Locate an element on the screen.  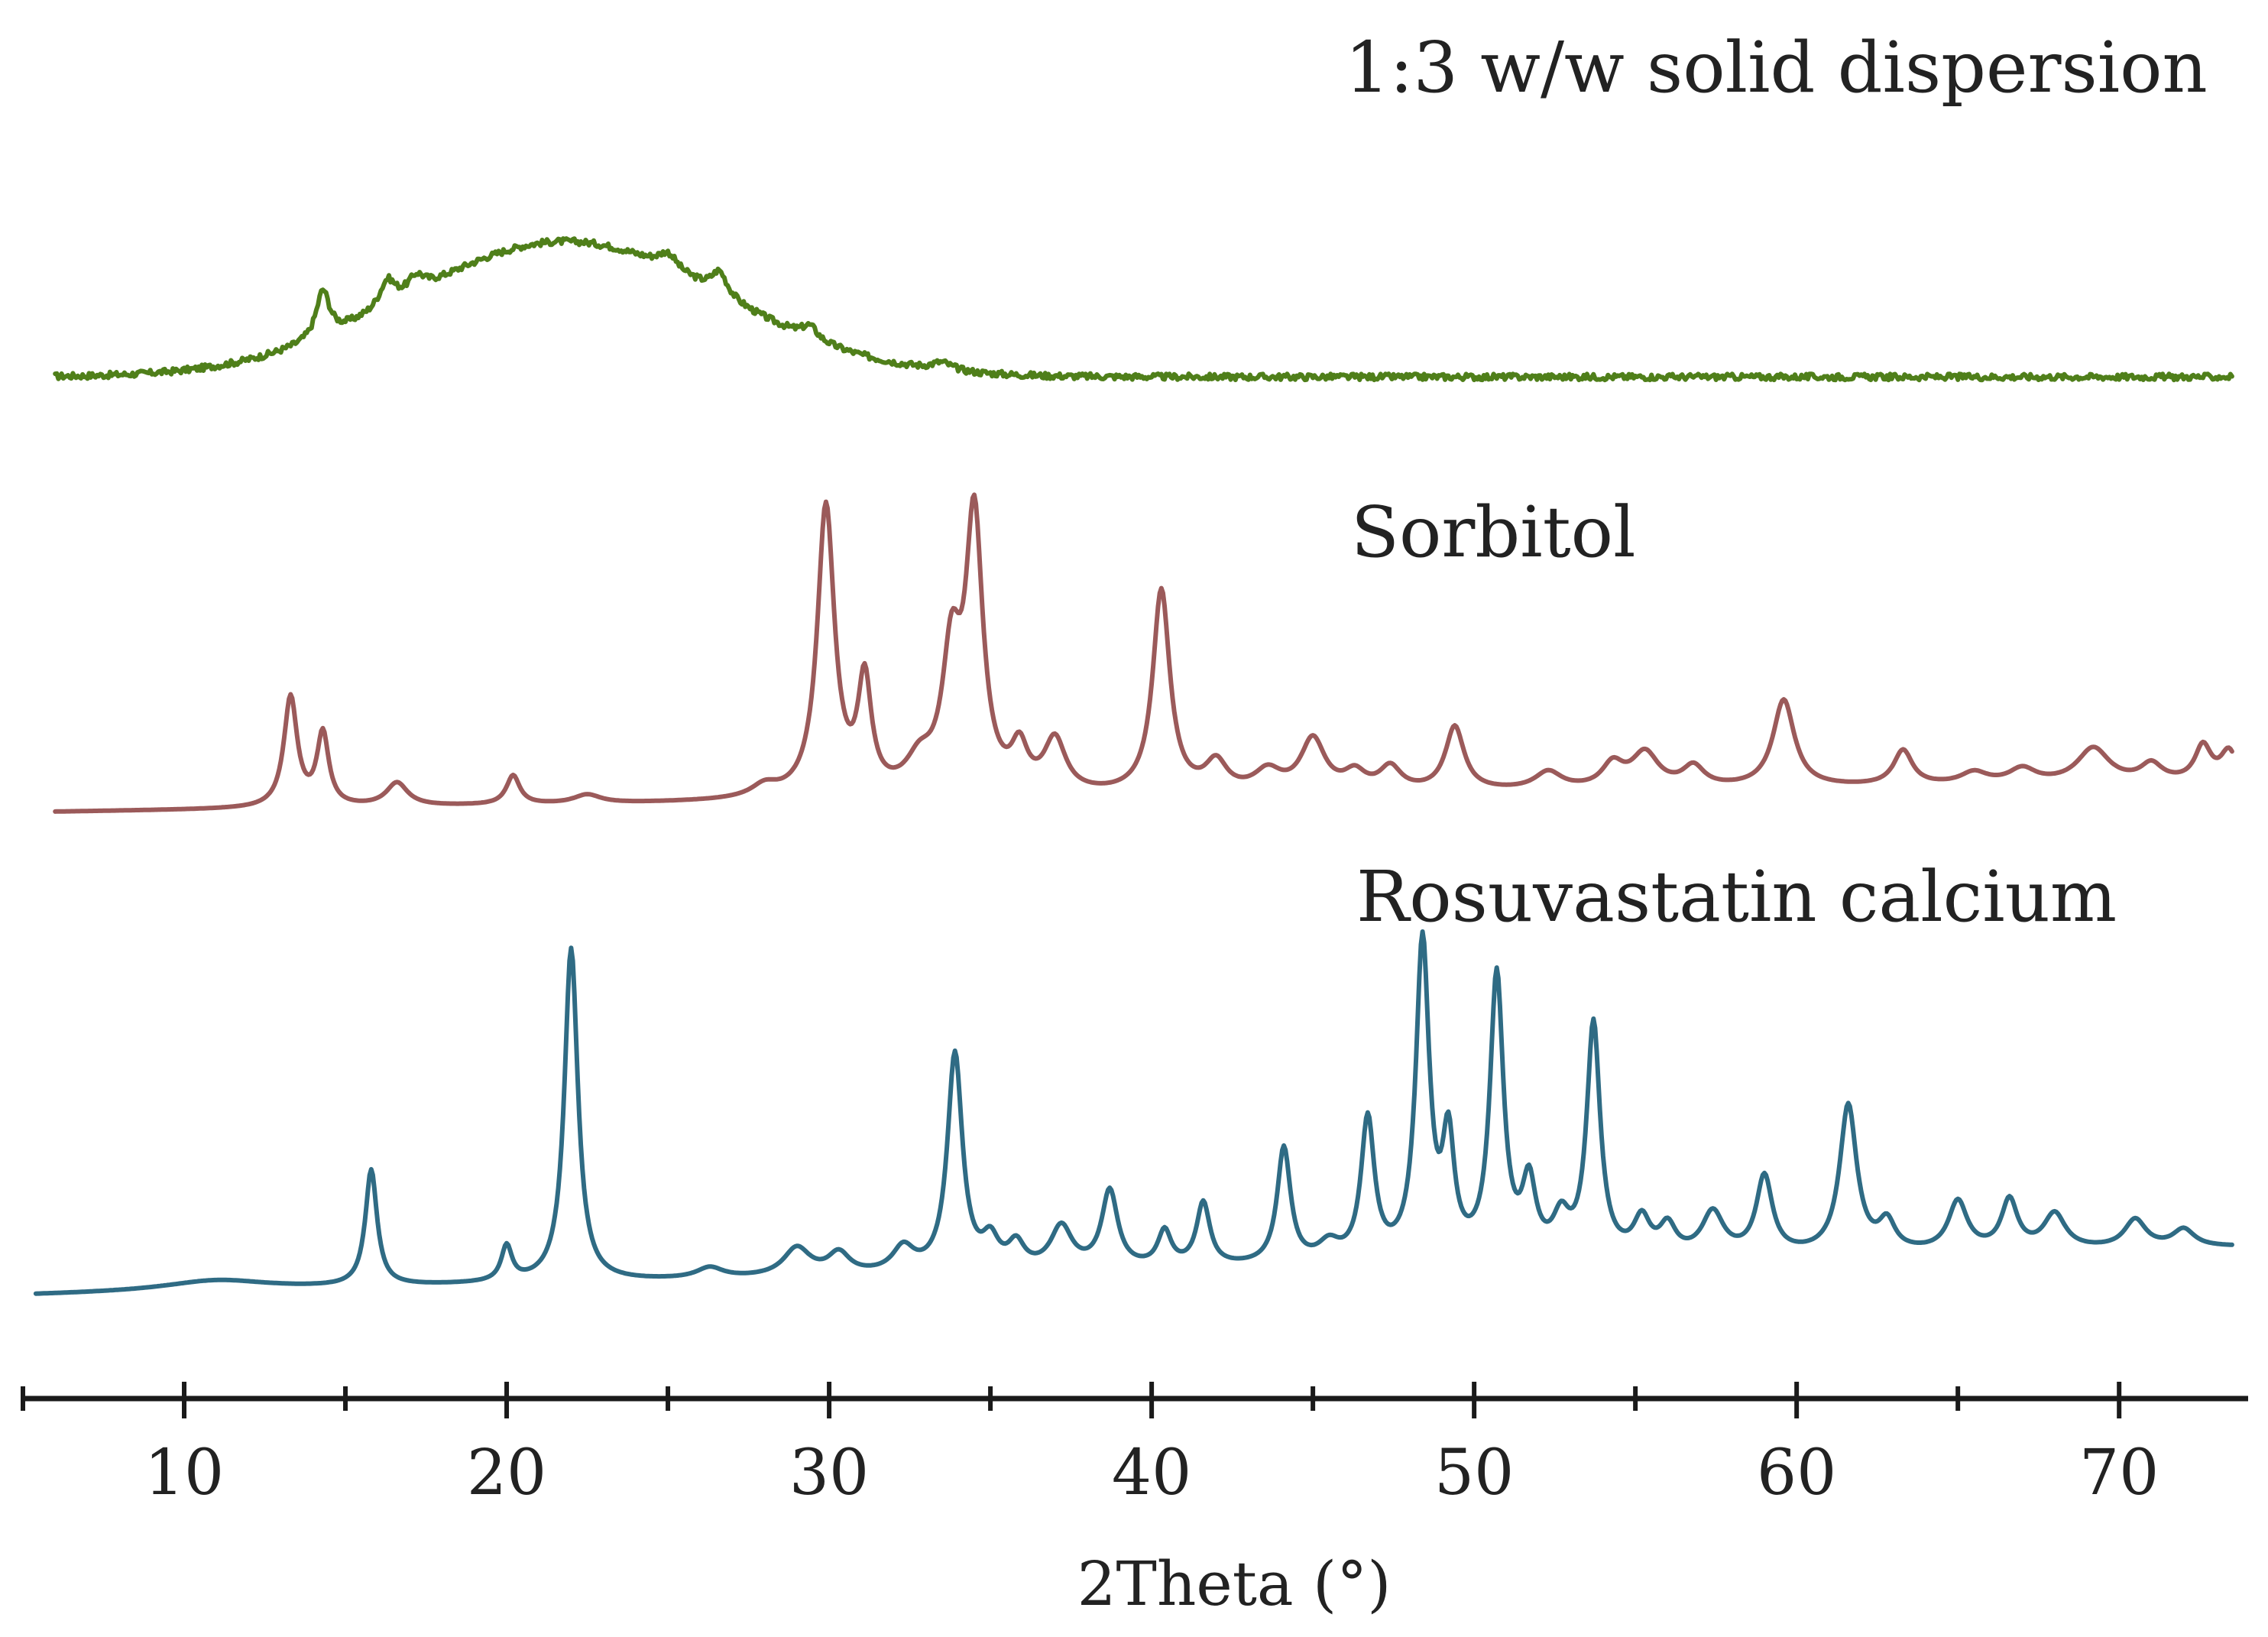
x-tick-label-20: 20 is located at coordinates (506, 1473).